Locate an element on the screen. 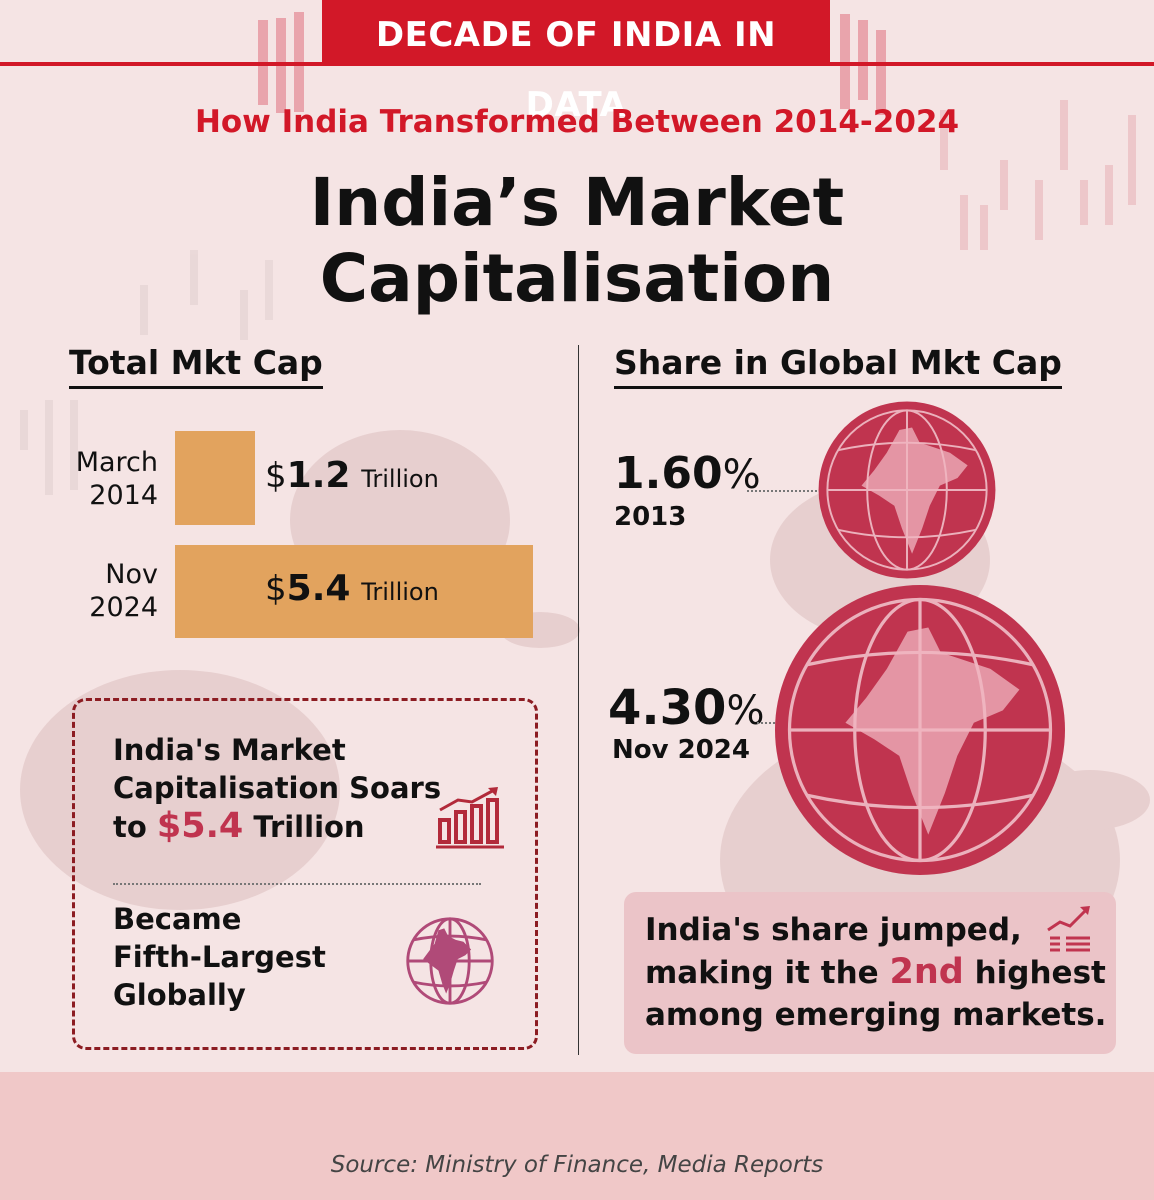 Image resolution: width=1154 pixels, height=1200 pixels. footer-band is located at coordinates (577, 1136).